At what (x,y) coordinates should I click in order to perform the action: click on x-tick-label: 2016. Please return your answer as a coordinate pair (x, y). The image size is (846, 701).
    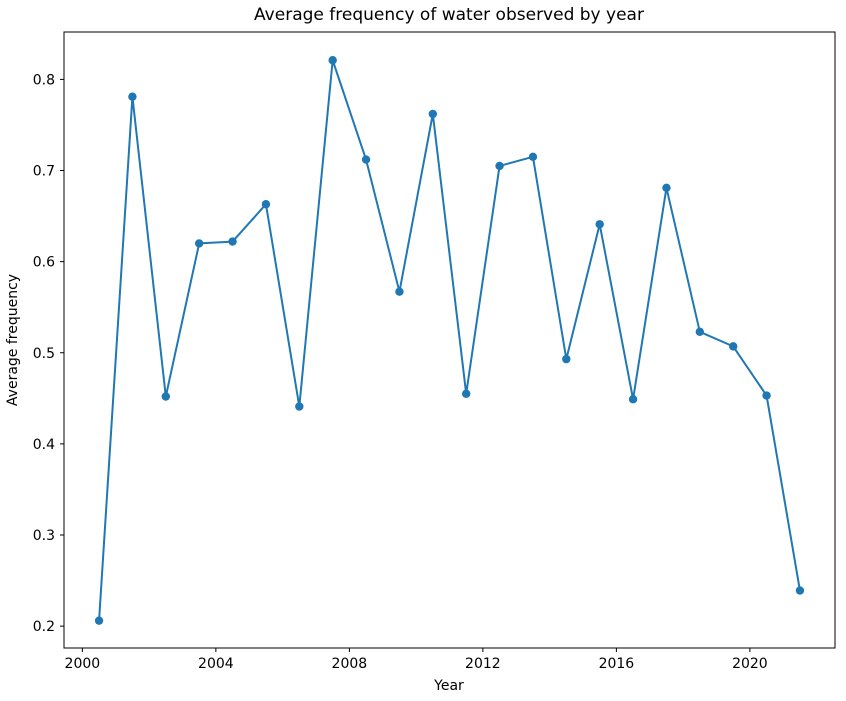
    Looking at the image, I should click on (617, 664).